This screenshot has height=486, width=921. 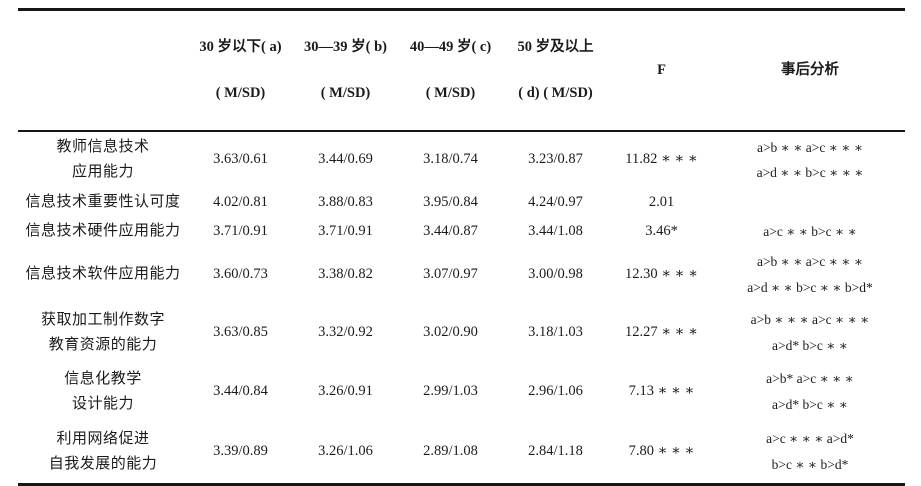 I want to click on cell-f-value: 3.46*, so click(x=661, y=230).